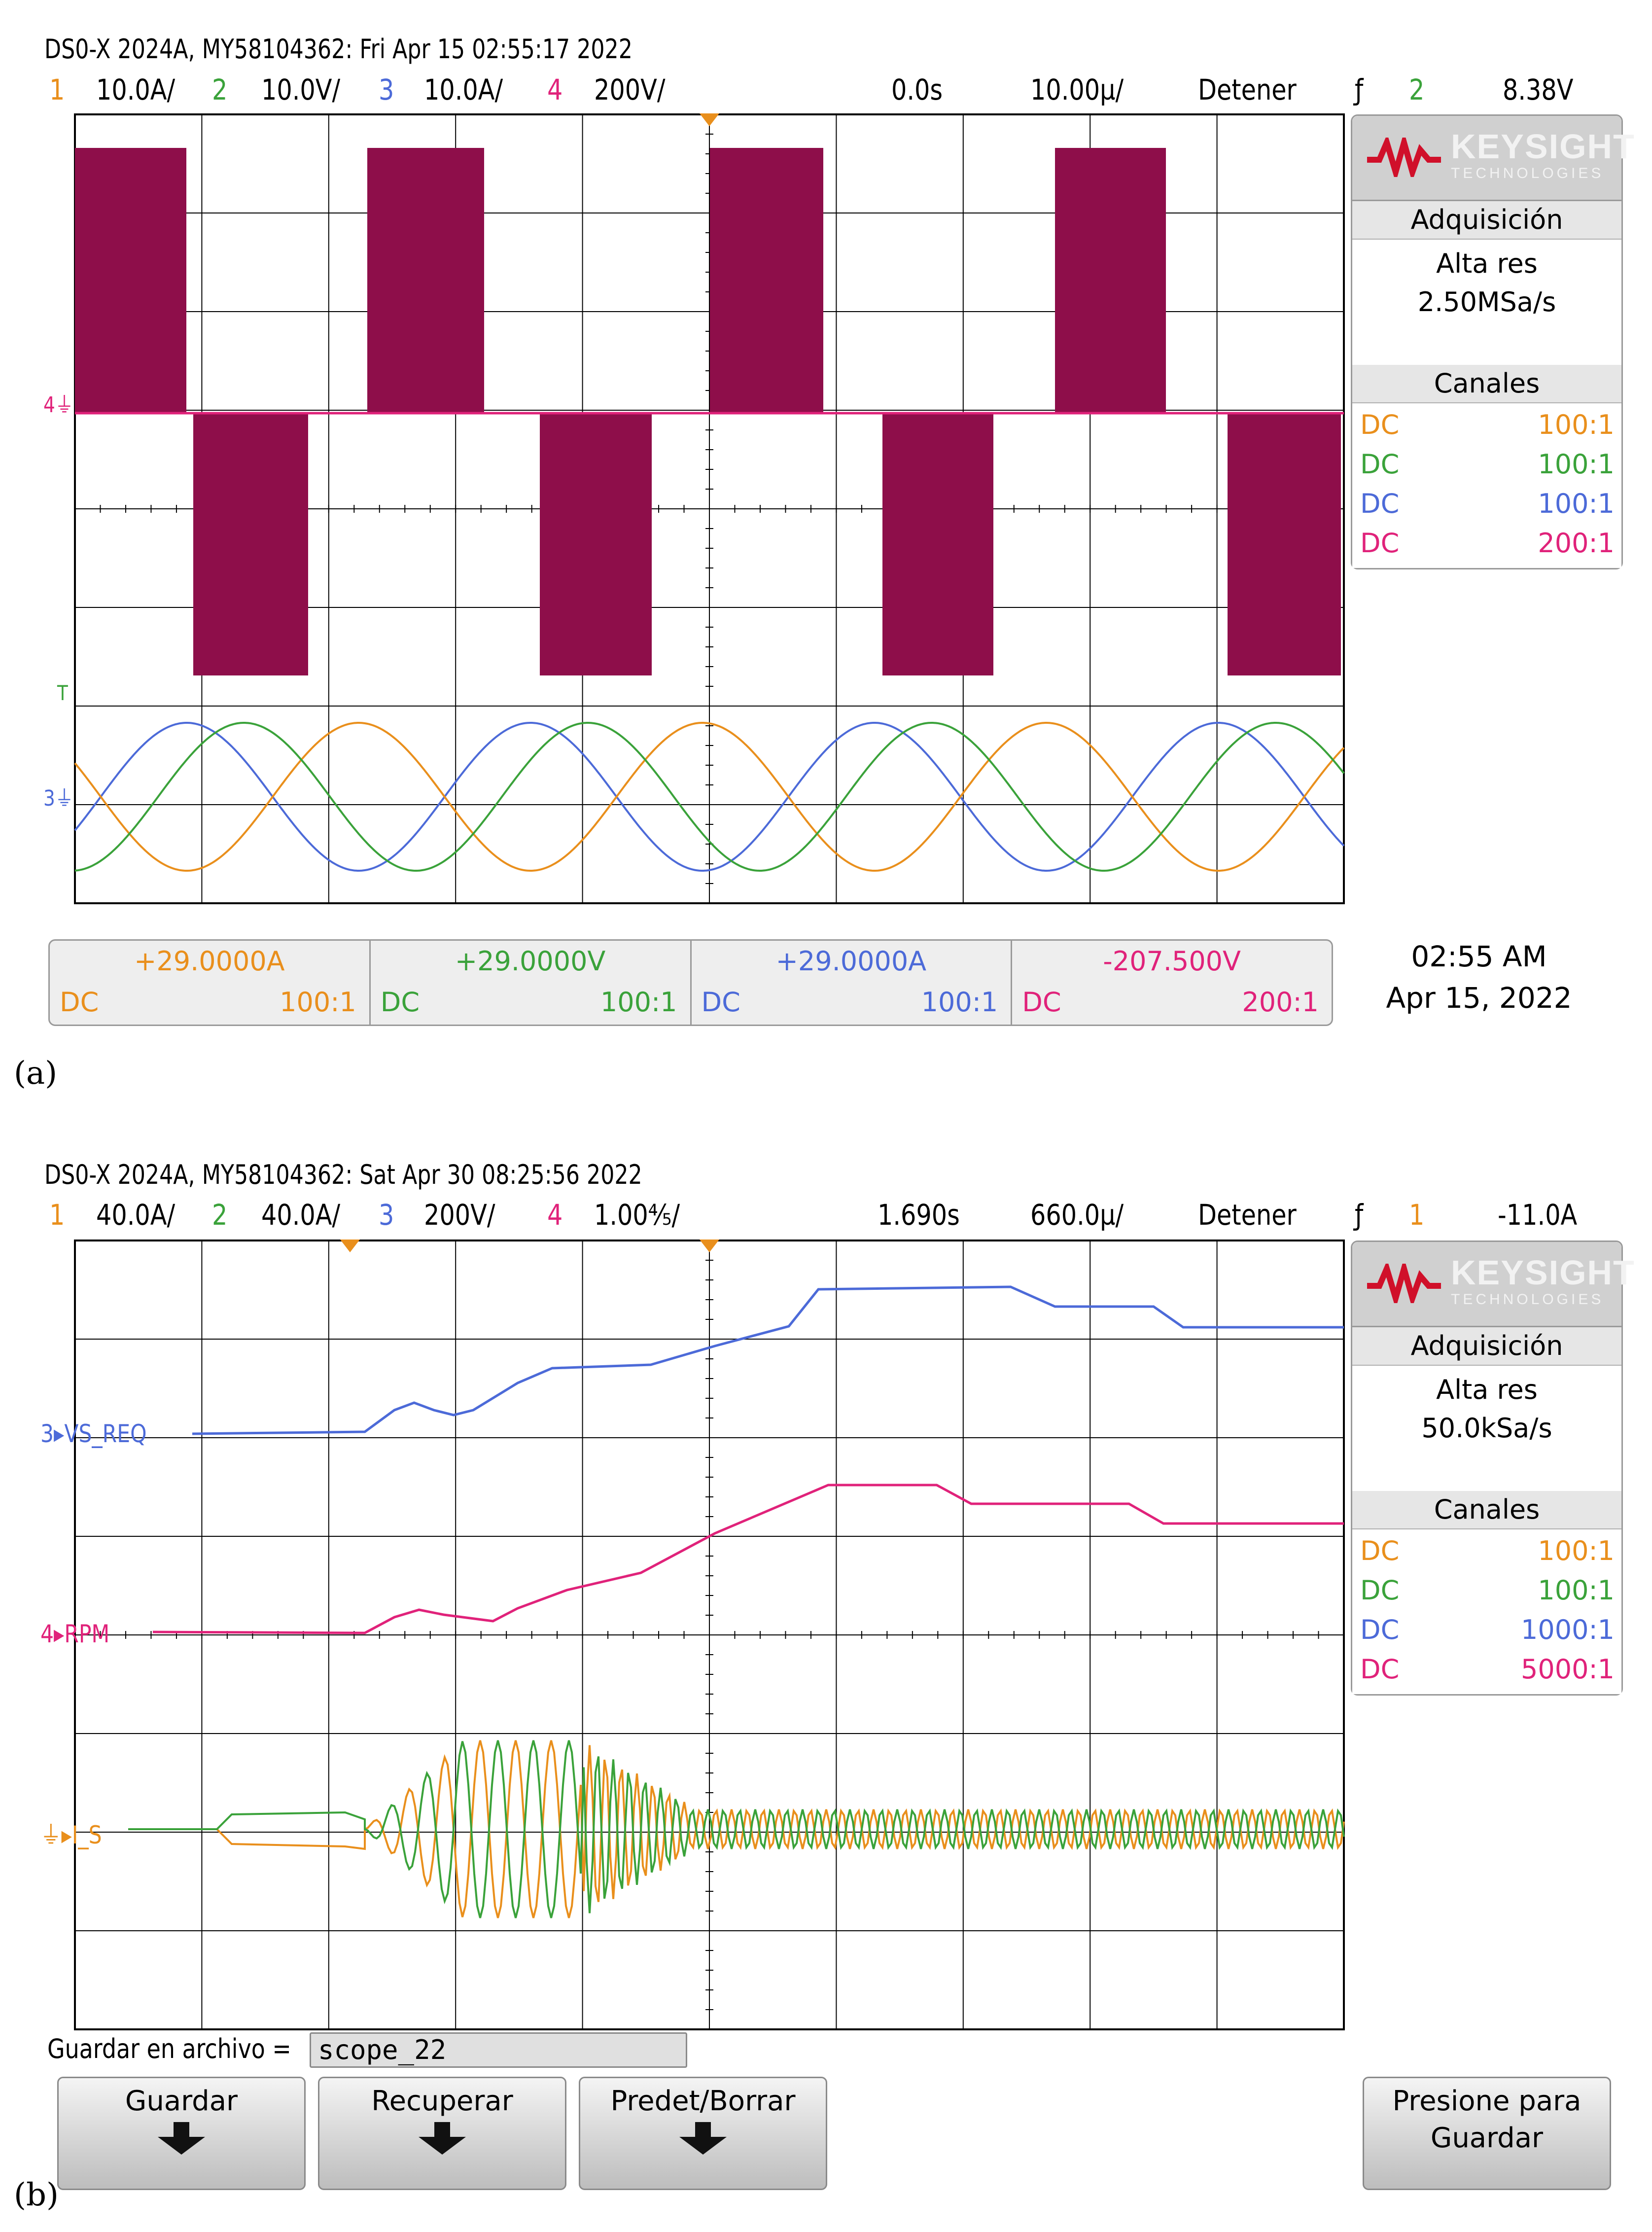  Describe the element at coordinates (1487, 1630) in the screenshot. I see `channel-row: DC 1000:1` at that location.